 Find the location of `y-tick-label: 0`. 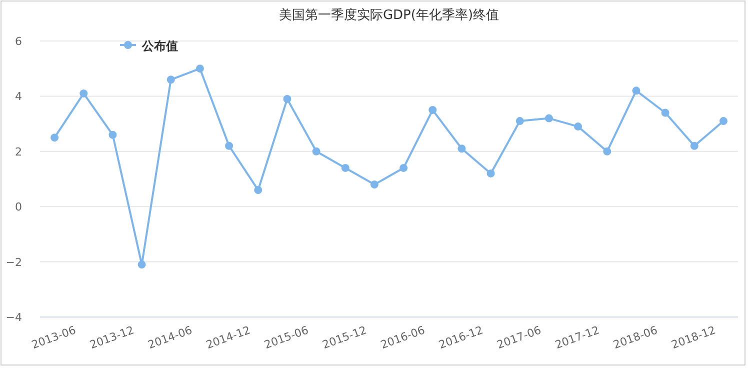

y-tick-label: 0 is located at coordinates (18, 207).